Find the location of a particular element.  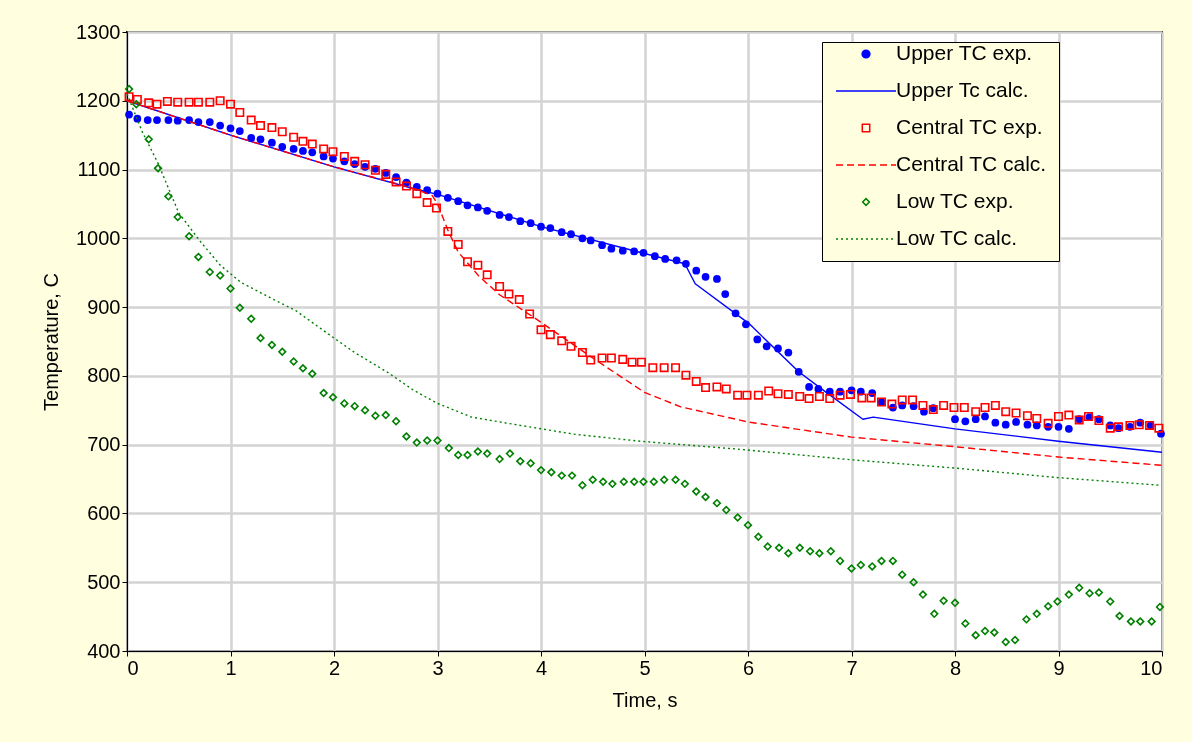

y-tick-label: 1100 is located at coordinates (99, 169).